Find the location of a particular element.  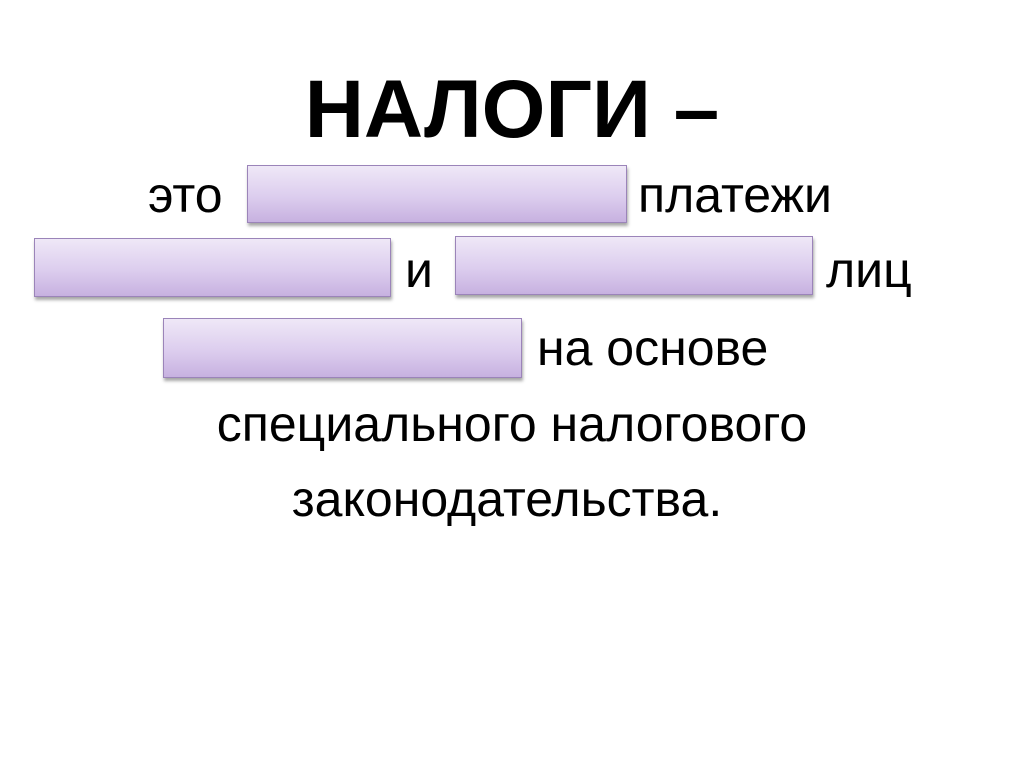

text-i: и is located at coordinates (419, 270).